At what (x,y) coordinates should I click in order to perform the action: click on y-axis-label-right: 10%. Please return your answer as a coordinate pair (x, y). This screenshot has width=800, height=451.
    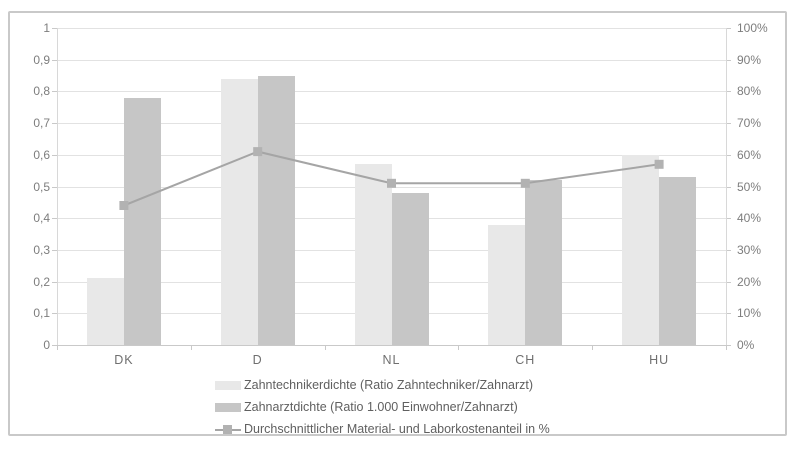
    Looking at the image, I should click on (749, 313).